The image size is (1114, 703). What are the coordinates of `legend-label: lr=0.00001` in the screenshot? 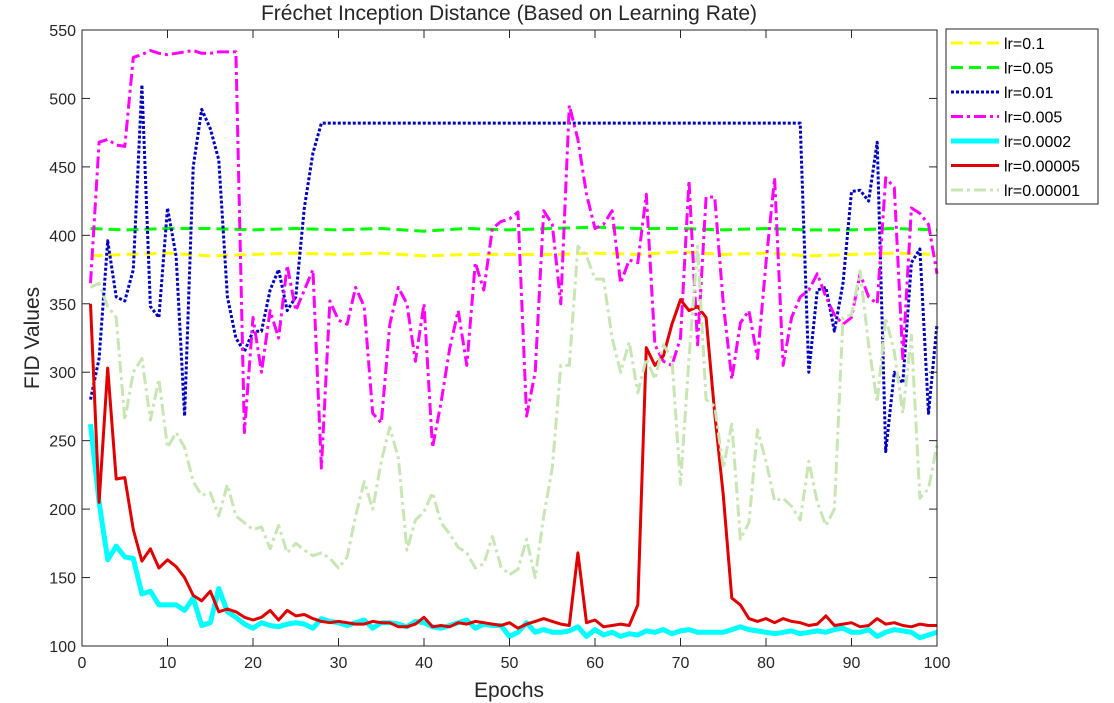 It's located at (1042, 191).